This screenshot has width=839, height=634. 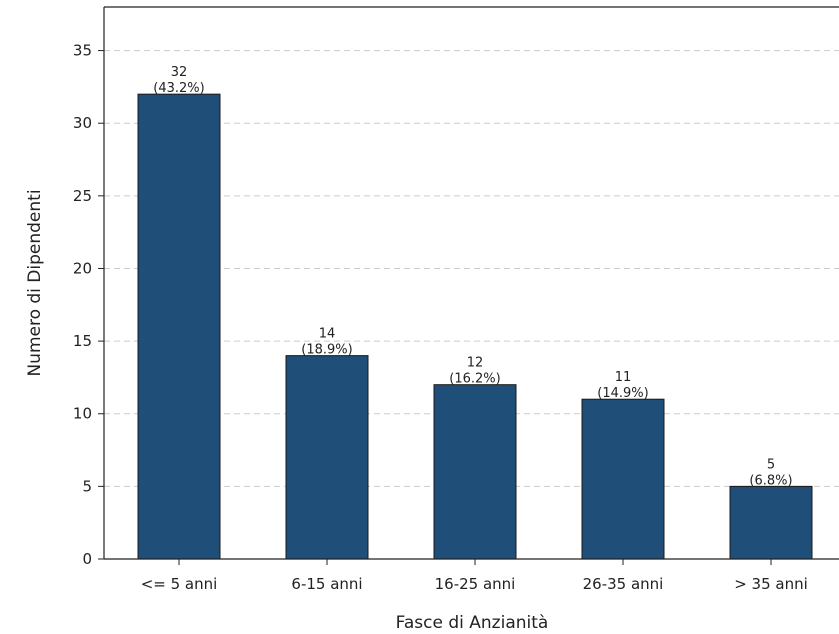 What do you see at coordinates (82, 51) in the screenshot?
I see `y-tick-label: 35` at bounding box center [82, 51].